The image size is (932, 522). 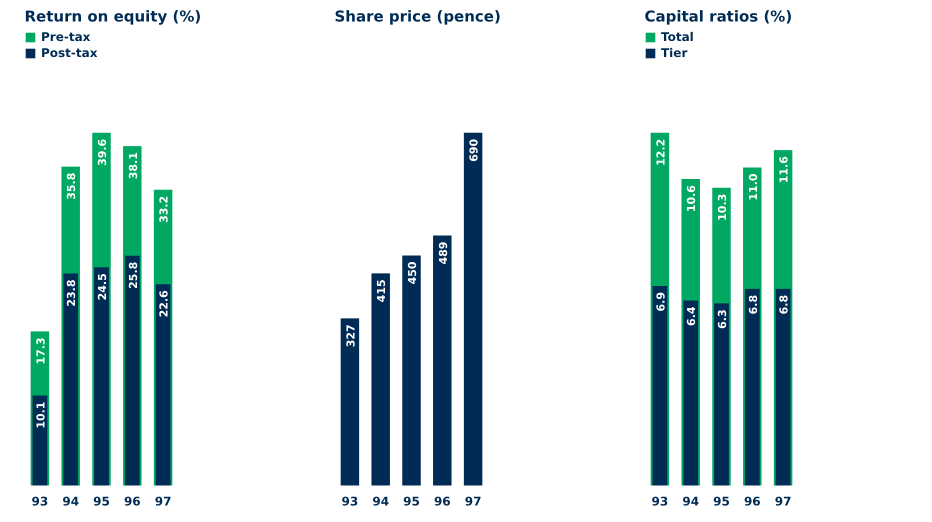 What do you see at coordinates (69, 53) in the screenshot?
I see `legend-label: Post-tax` at bounding box center [69, 53].